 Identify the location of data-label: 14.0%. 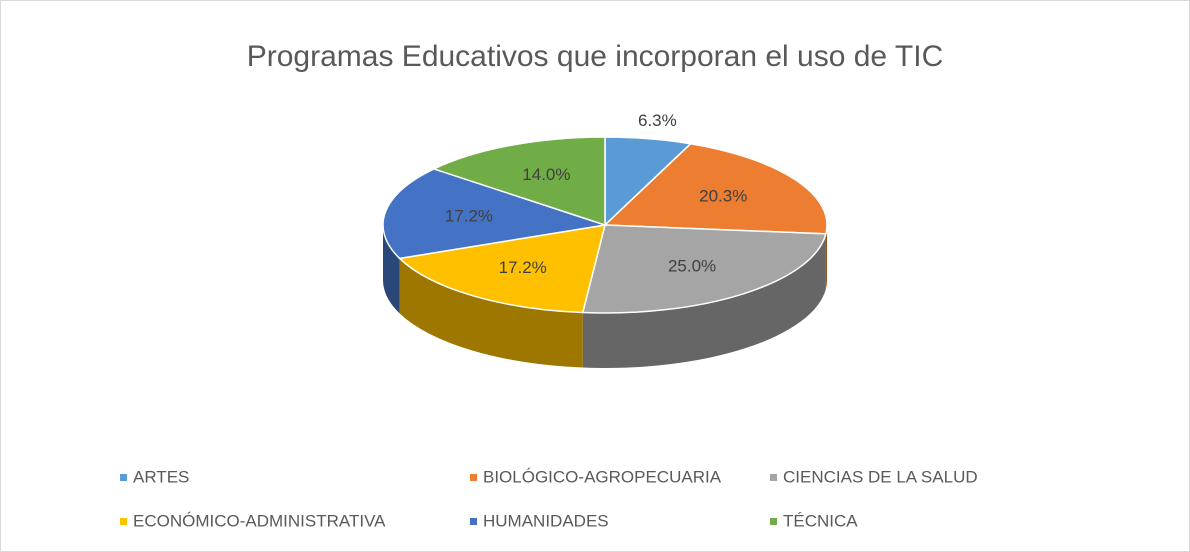
(546, 174).